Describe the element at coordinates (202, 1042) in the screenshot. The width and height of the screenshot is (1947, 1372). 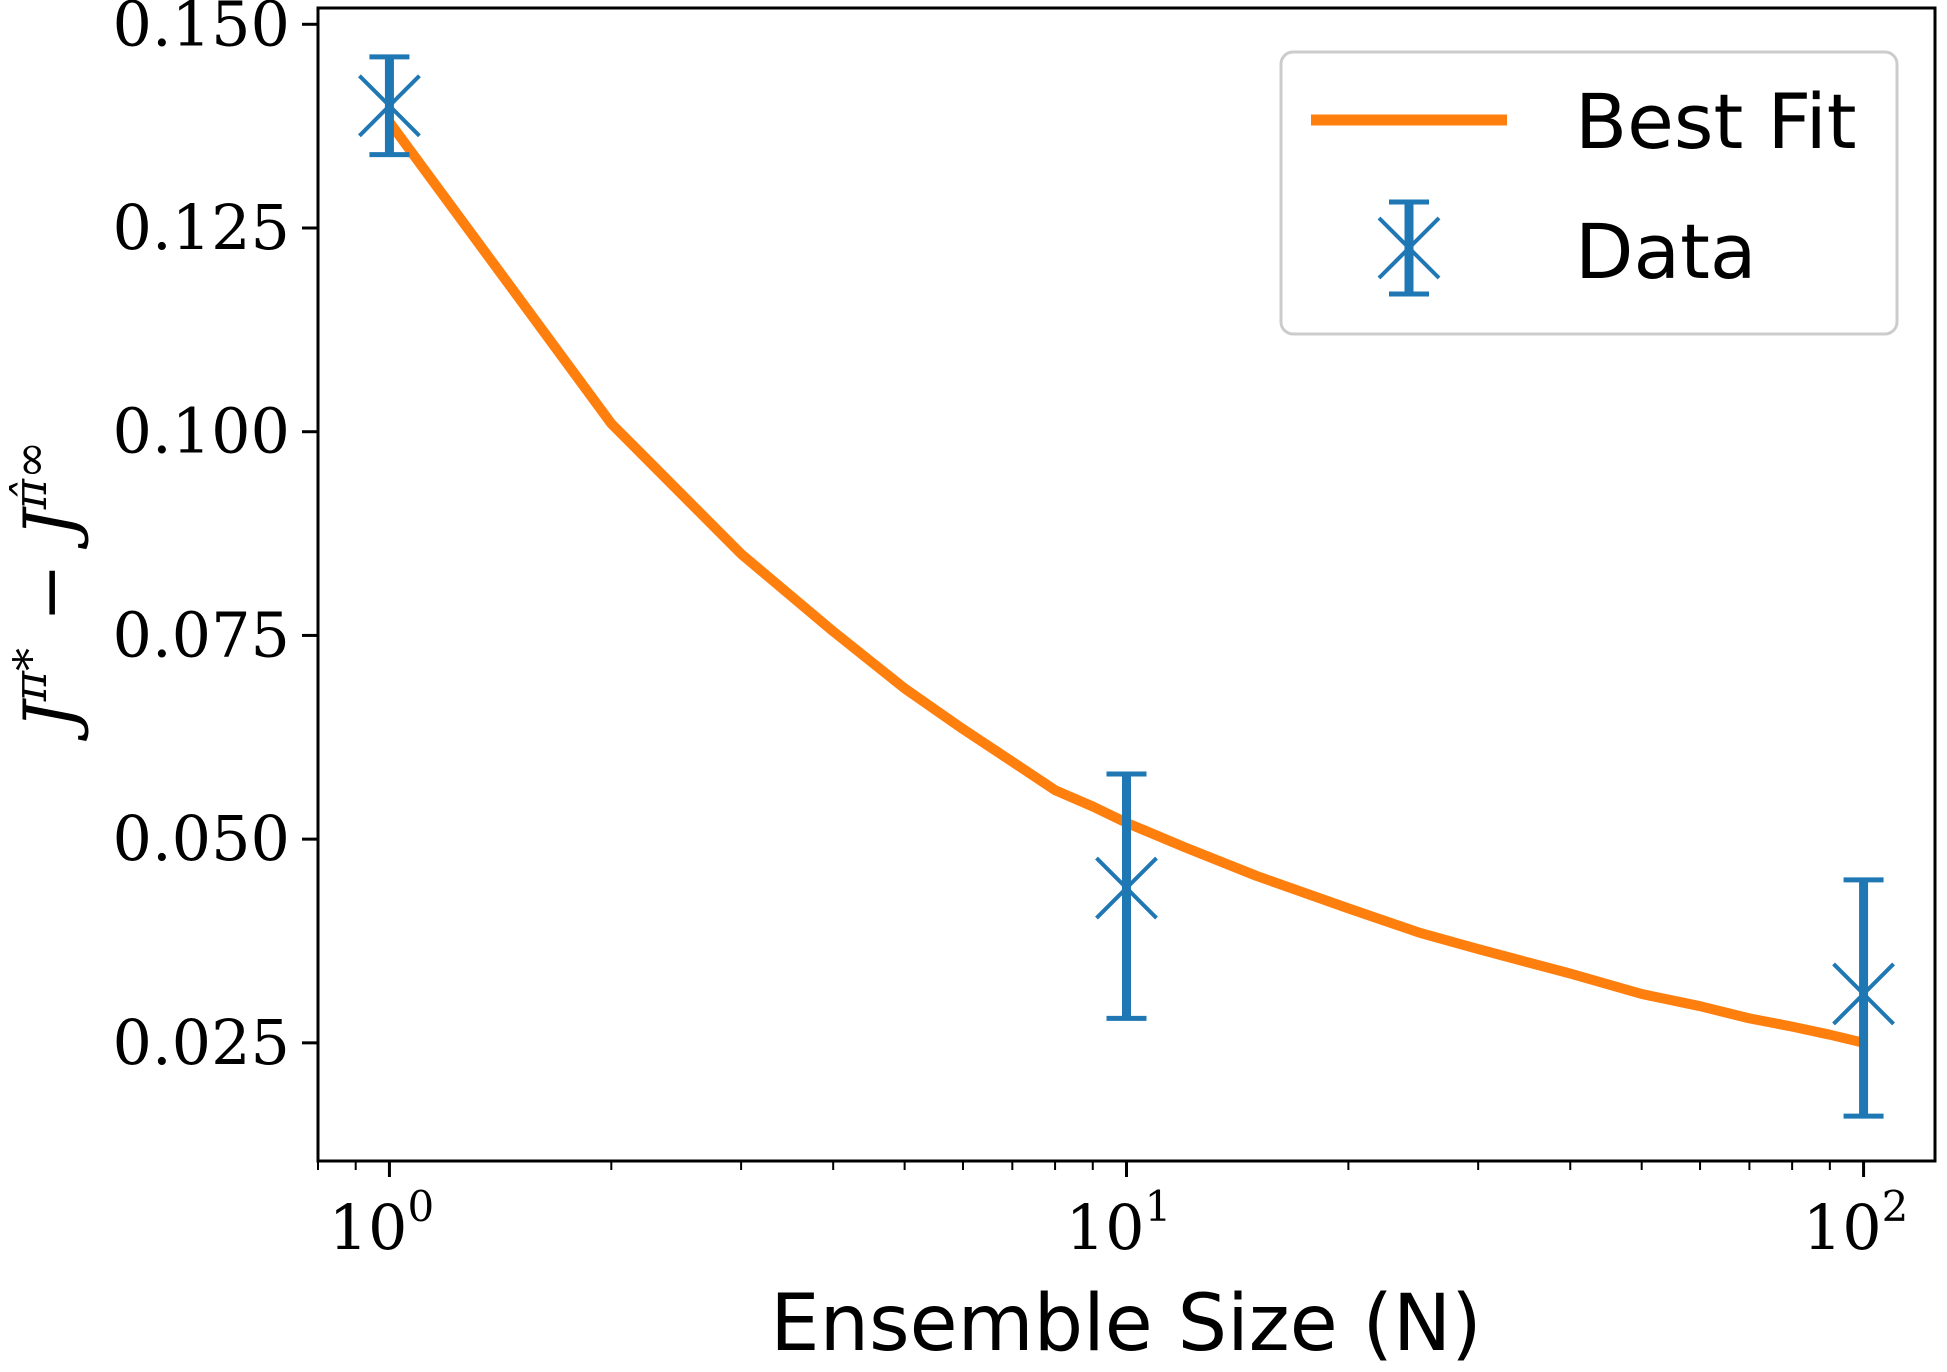
I see `y-tick-label: 0.025` at that location.